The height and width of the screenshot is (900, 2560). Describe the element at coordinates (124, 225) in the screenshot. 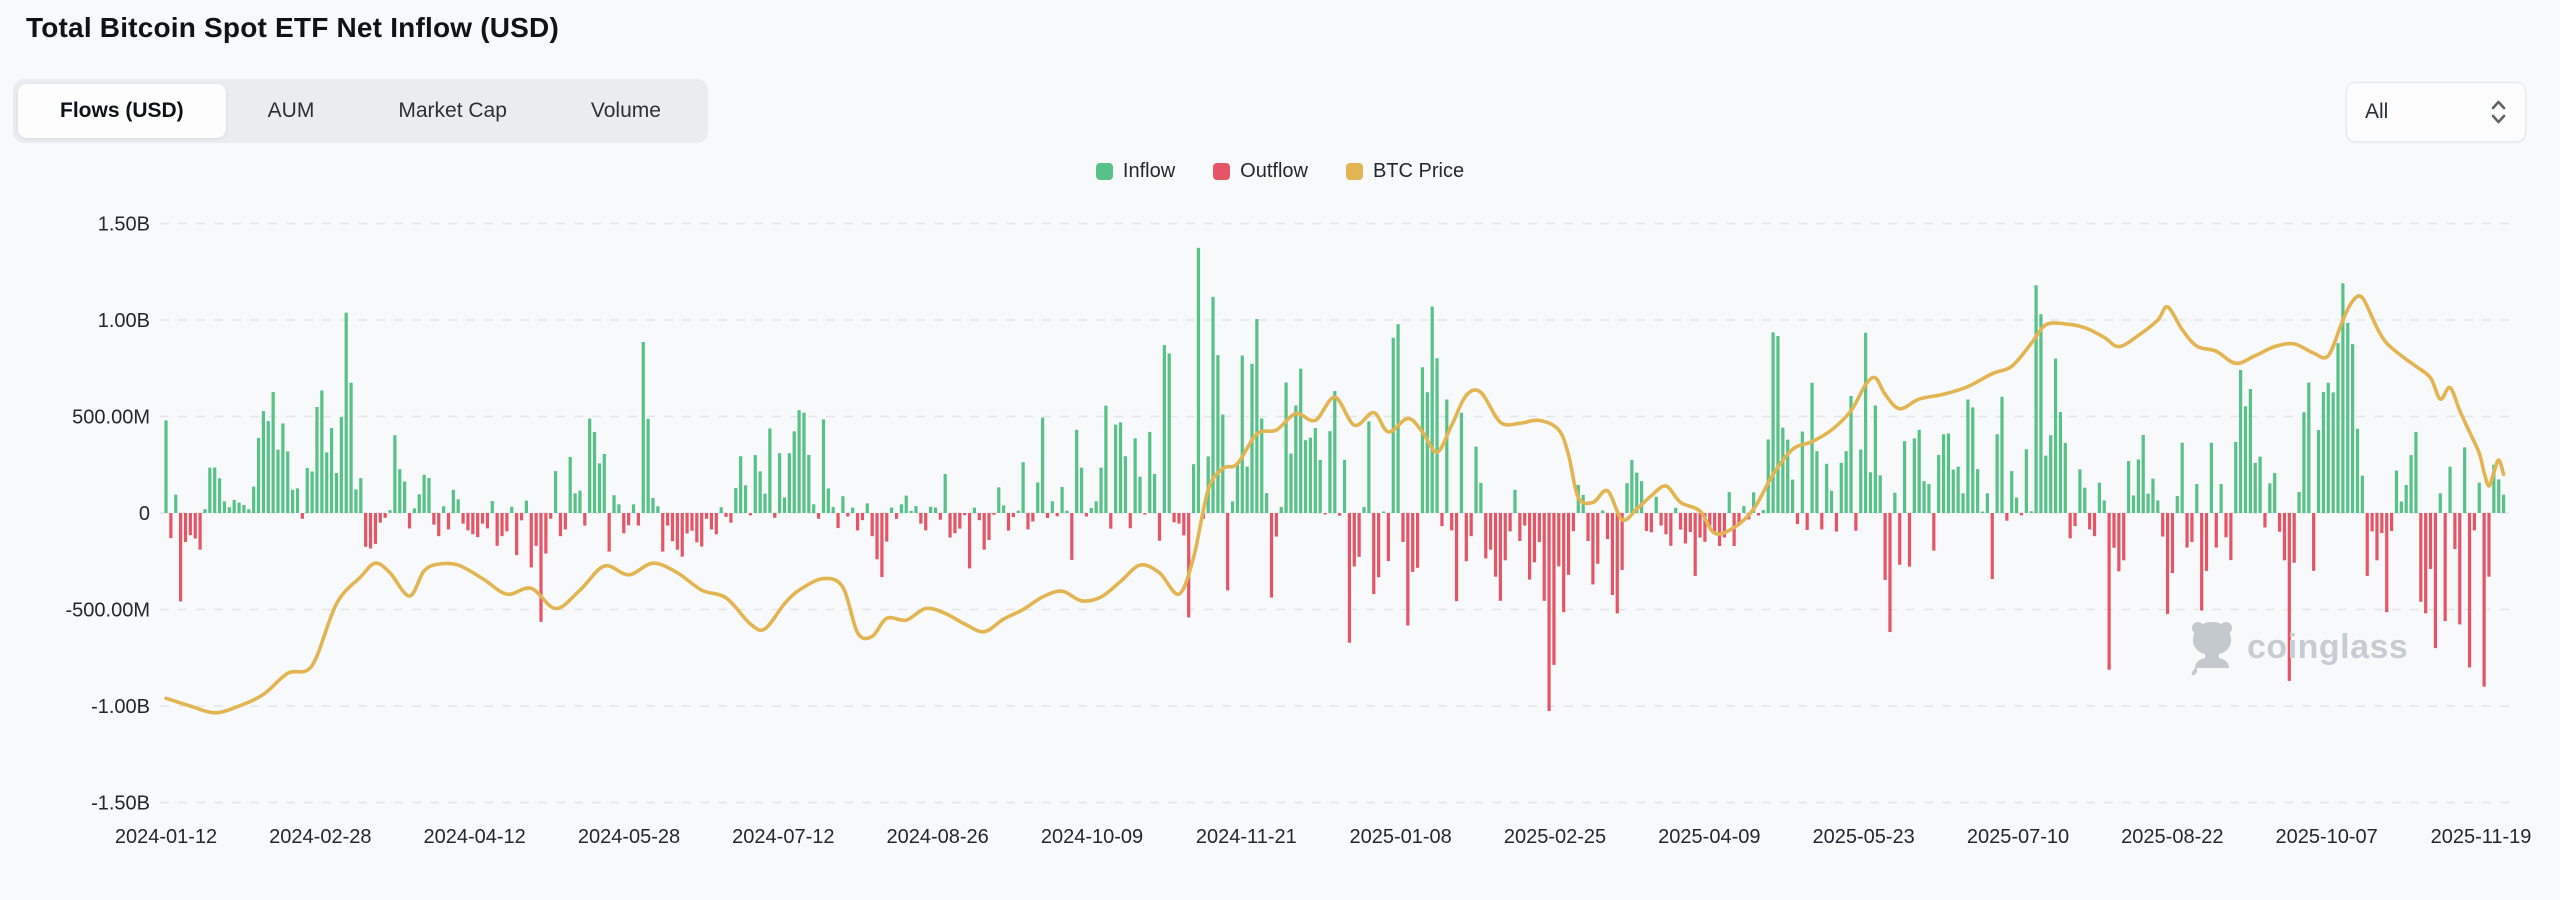

I see `y-tick-label: 1.50B` at that location.